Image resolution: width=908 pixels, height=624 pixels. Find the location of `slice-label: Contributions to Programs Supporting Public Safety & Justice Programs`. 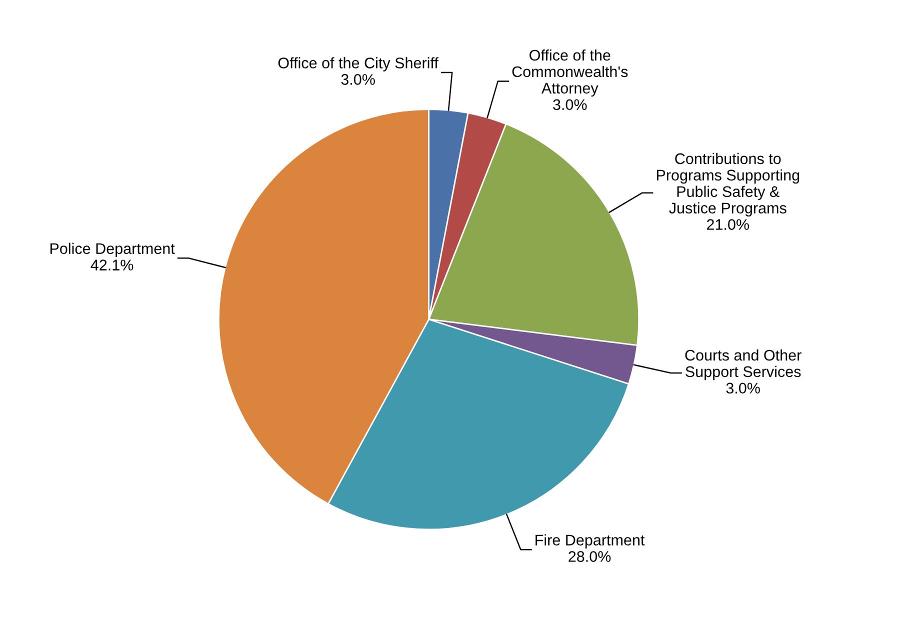

slice-label: Contributions to Programs Supporting Public Safety & Justice Programs is located at coordinates (728, 184).